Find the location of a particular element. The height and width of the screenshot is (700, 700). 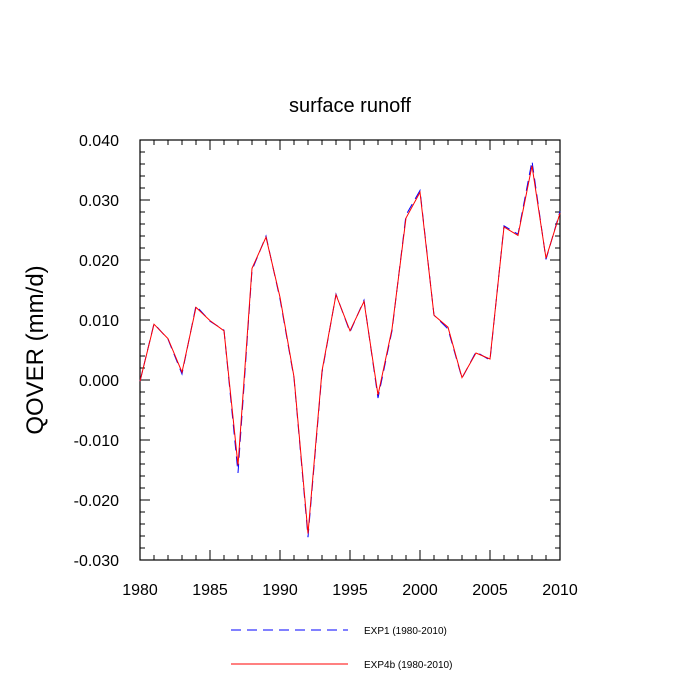

x-tick-label: 1995 is located at coordinates (350, 590).